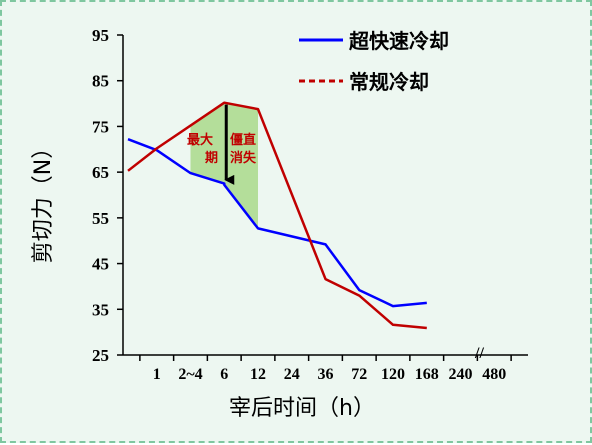 This screenshot has height=445, width=592. I want to click on x-tick-label: 2~4, so click(190, 374).